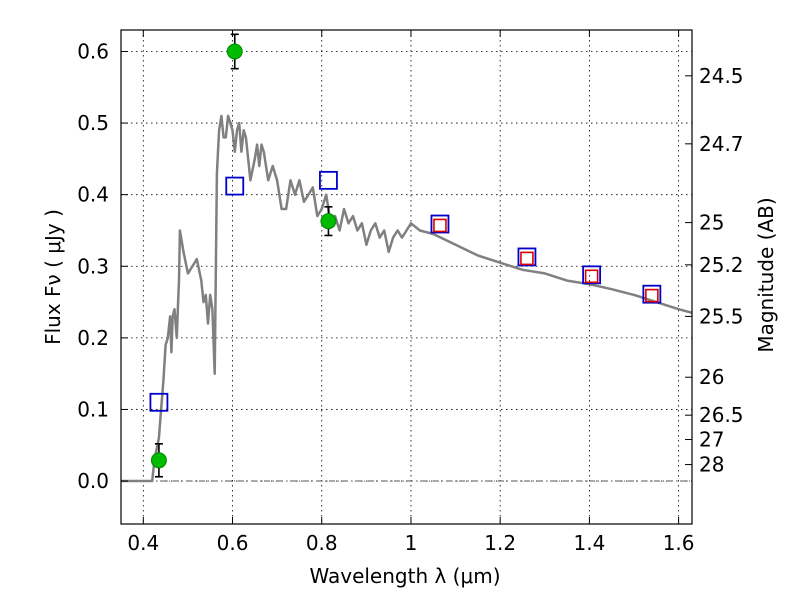 This screenshot has height=600, width=800. I want to click on y-axis-label: Flux Fν ( μJy ), so click(53, 277).